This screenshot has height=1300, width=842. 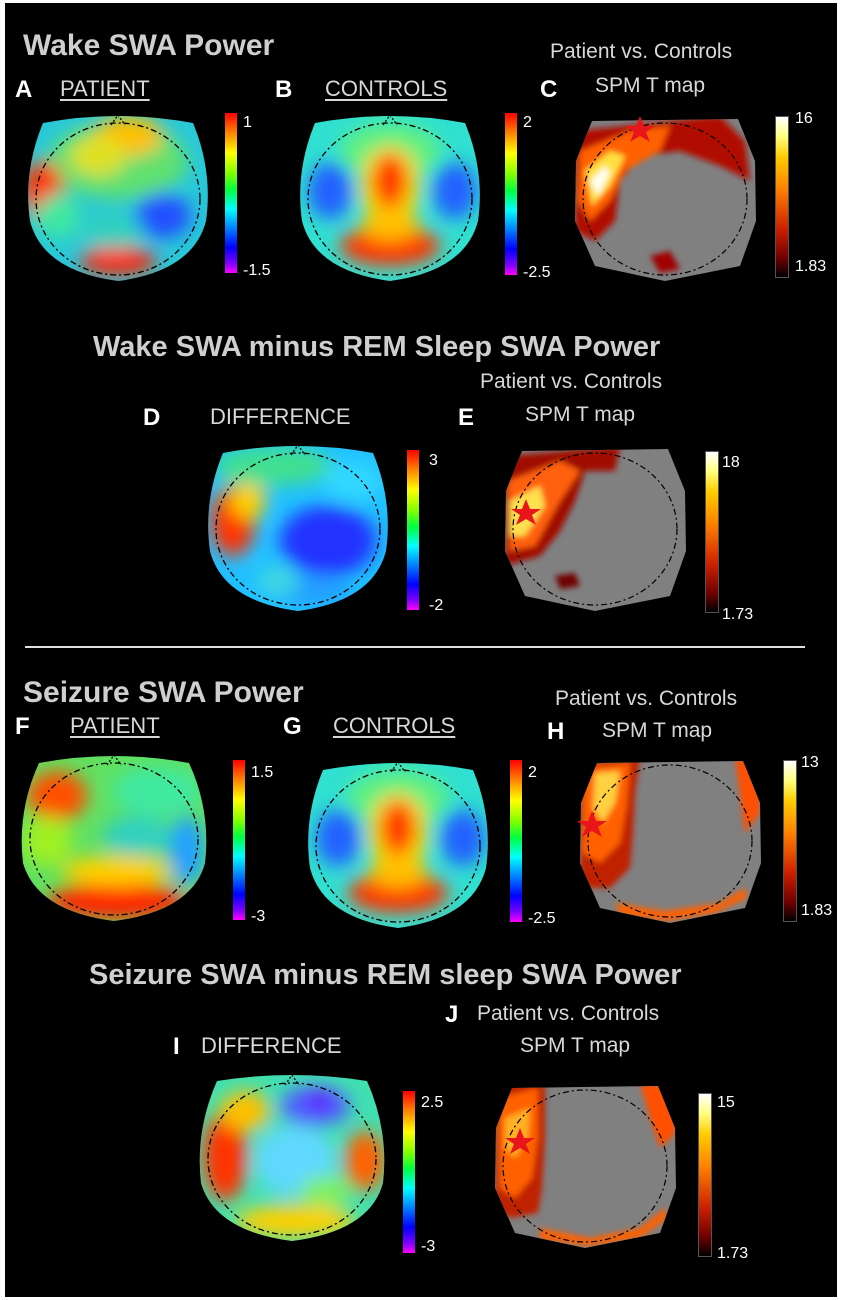 I want to click on colorbar-i-max: 2.5, so click(x=432, y=1102).